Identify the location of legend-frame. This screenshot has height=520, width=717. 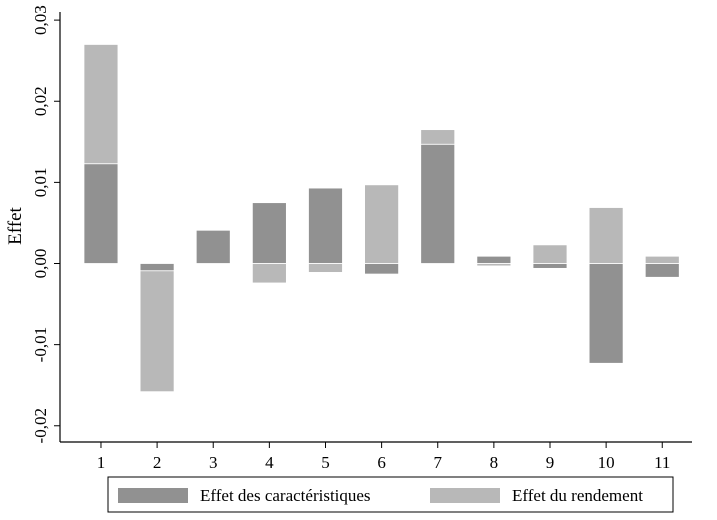
(390, 494).